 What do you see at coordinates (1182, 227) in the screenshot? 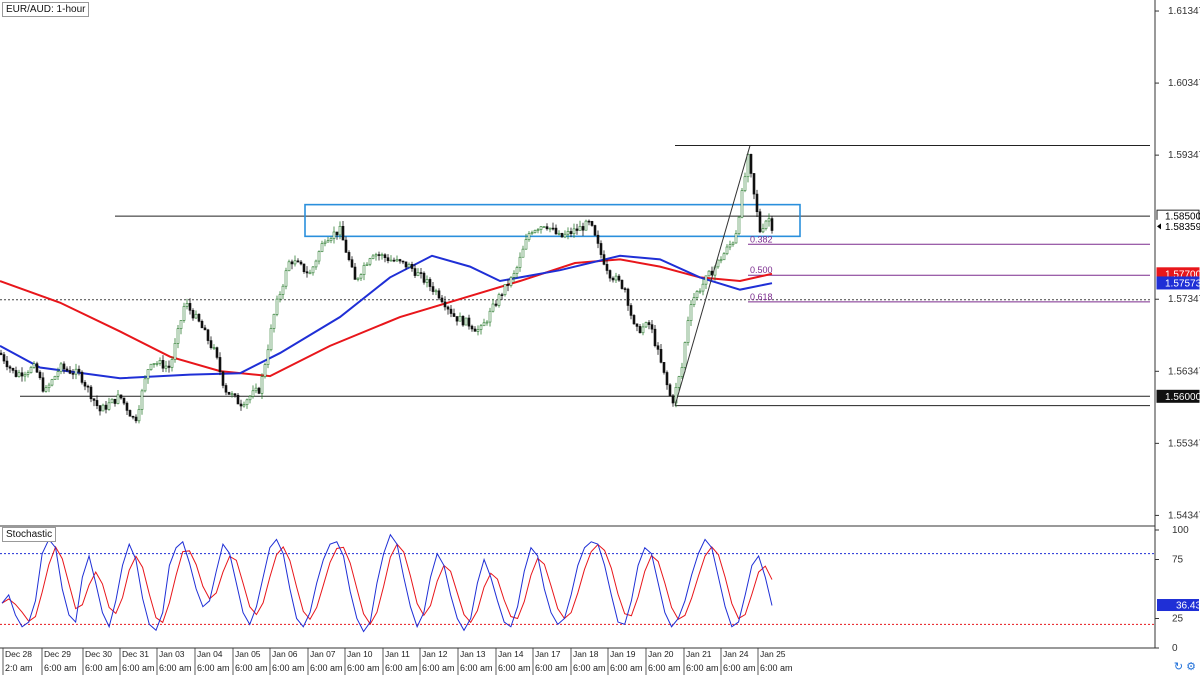
I see `price-tag-label: 1.58359` at bounding box center [1182, 227].